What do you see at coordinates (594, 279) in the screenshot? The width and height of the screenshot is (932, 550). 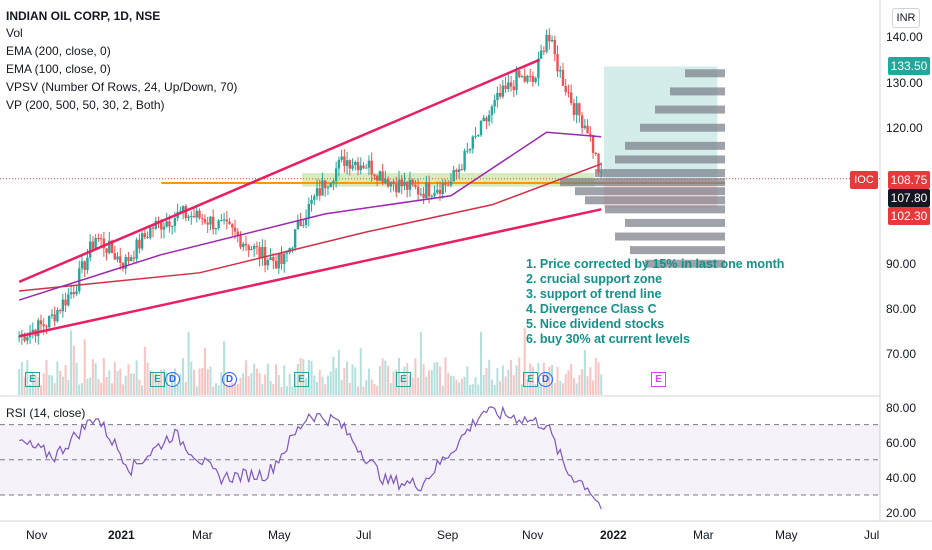 I see `annotation-line: 2. crucial support zone` at bounding box center [594, 279].